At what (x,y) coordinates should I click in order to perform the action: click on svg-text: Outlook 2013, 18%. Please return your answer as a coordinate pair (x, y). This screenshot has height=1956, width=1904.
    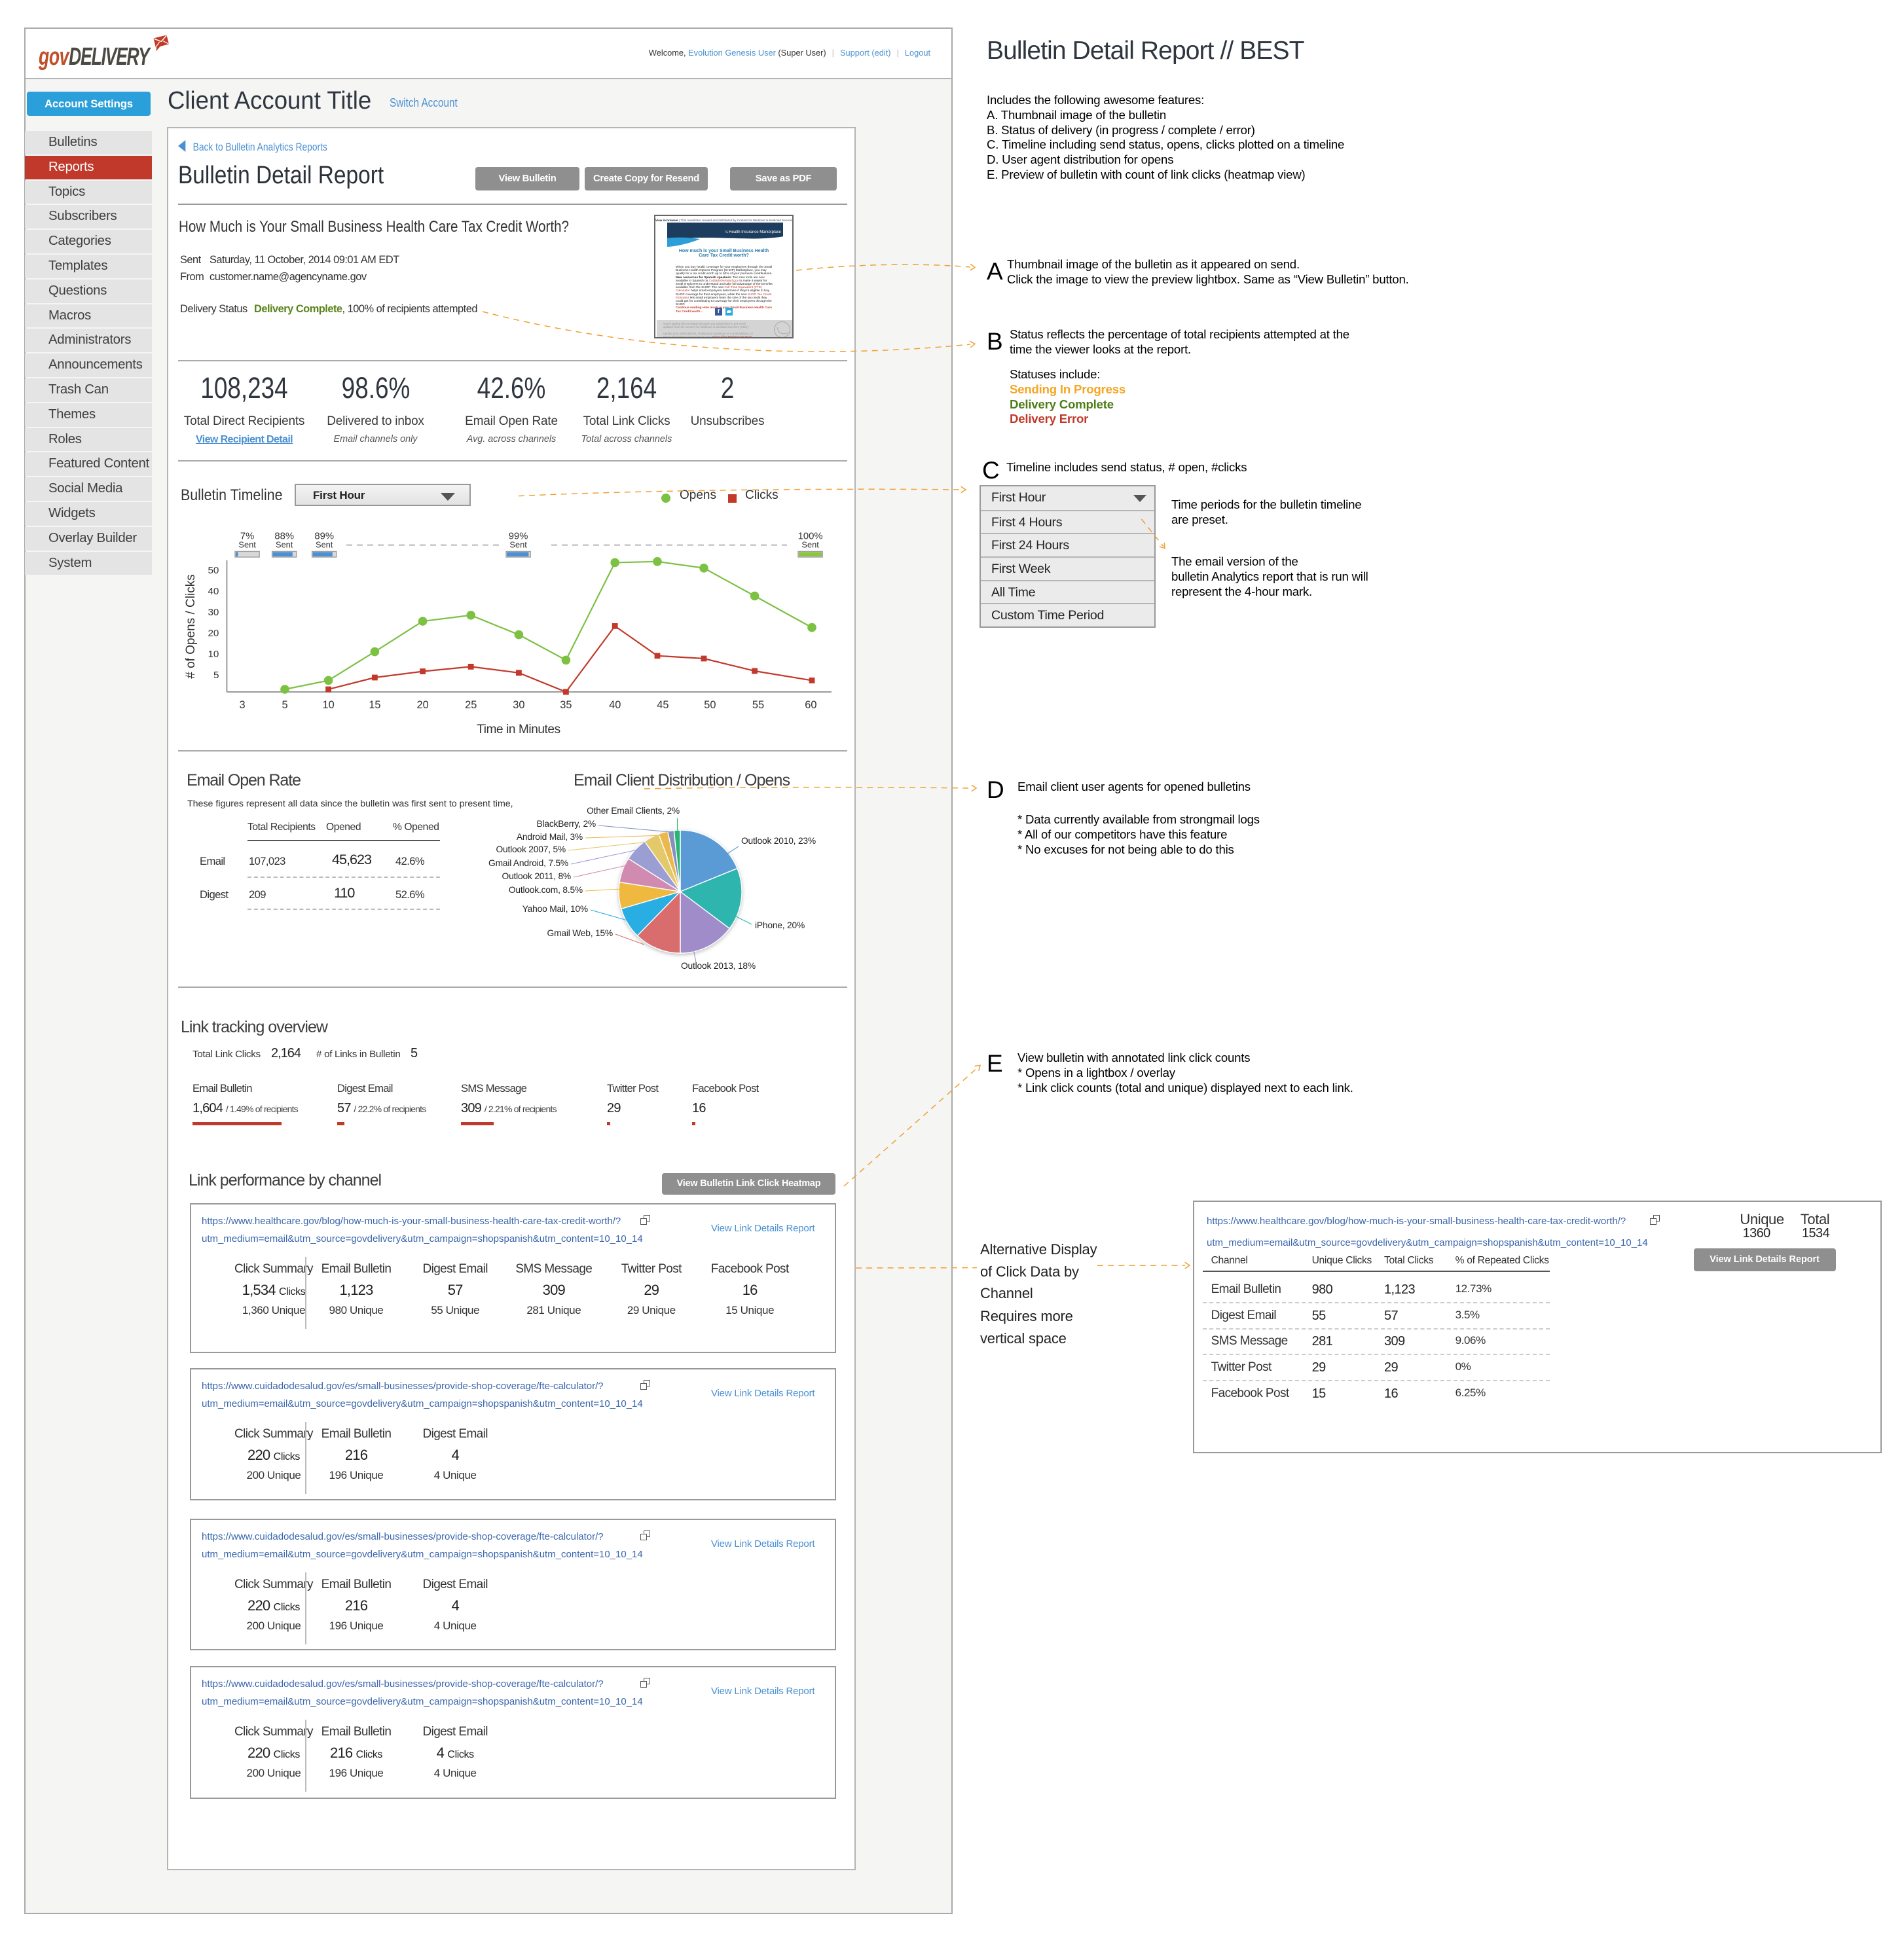
    Looking at the image, I should click on (718, 966).